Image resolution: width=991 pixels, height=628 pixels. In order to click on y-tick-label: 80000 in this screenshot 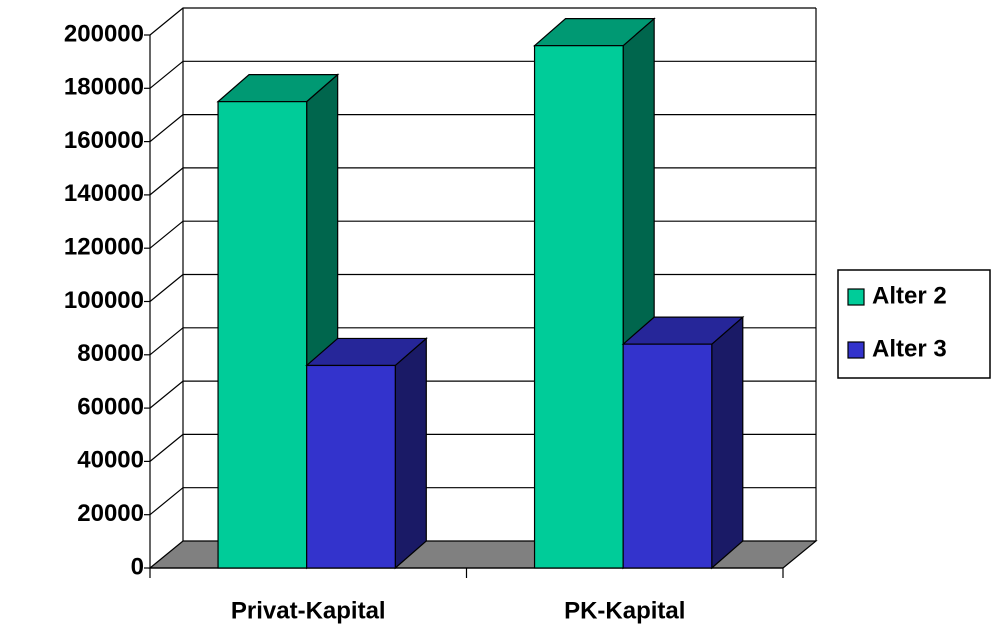, I will do `click(110, 353)`.